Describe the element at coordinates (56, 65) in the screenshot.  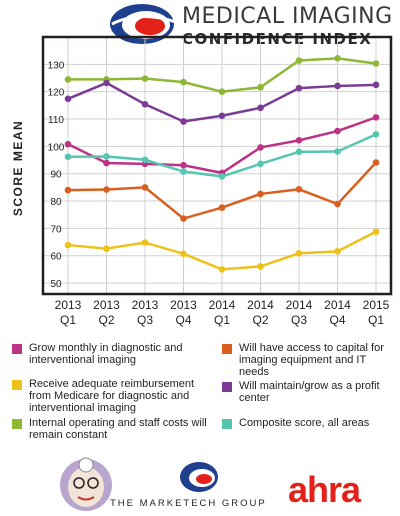
I see `y-tick-label: 130` at that location.